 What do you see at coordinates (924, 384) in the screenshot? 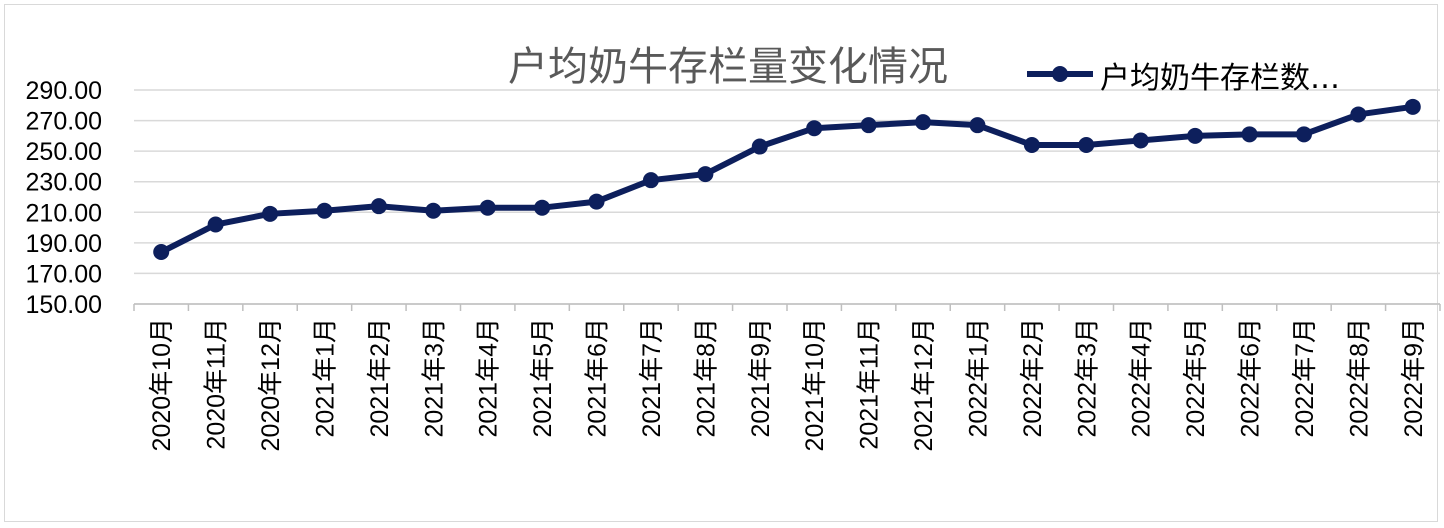
I see `x-tick-label: 2021年12月` at bounding box center [924, 384].